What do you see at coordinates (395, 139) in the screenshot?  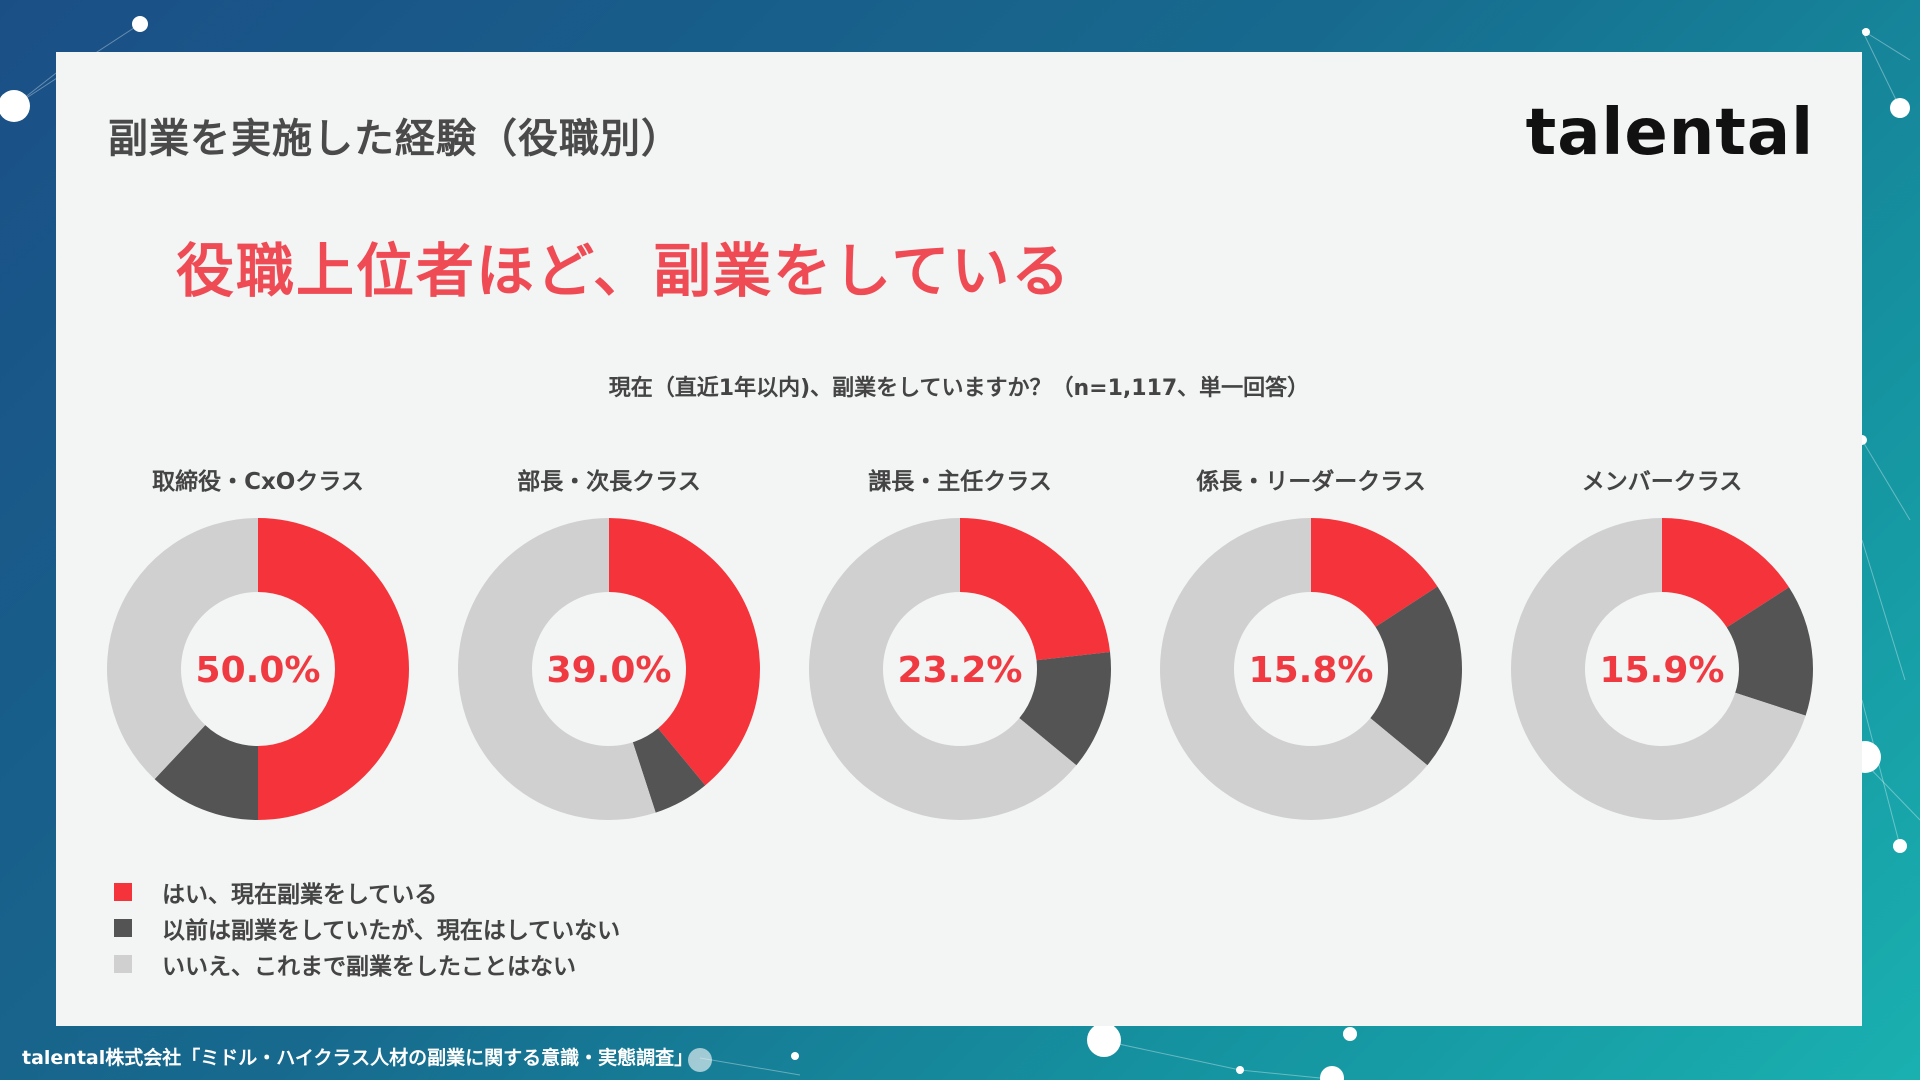 I see `page-title: 副業を実施した経験（役職別）` at bounding box center [395, 139].